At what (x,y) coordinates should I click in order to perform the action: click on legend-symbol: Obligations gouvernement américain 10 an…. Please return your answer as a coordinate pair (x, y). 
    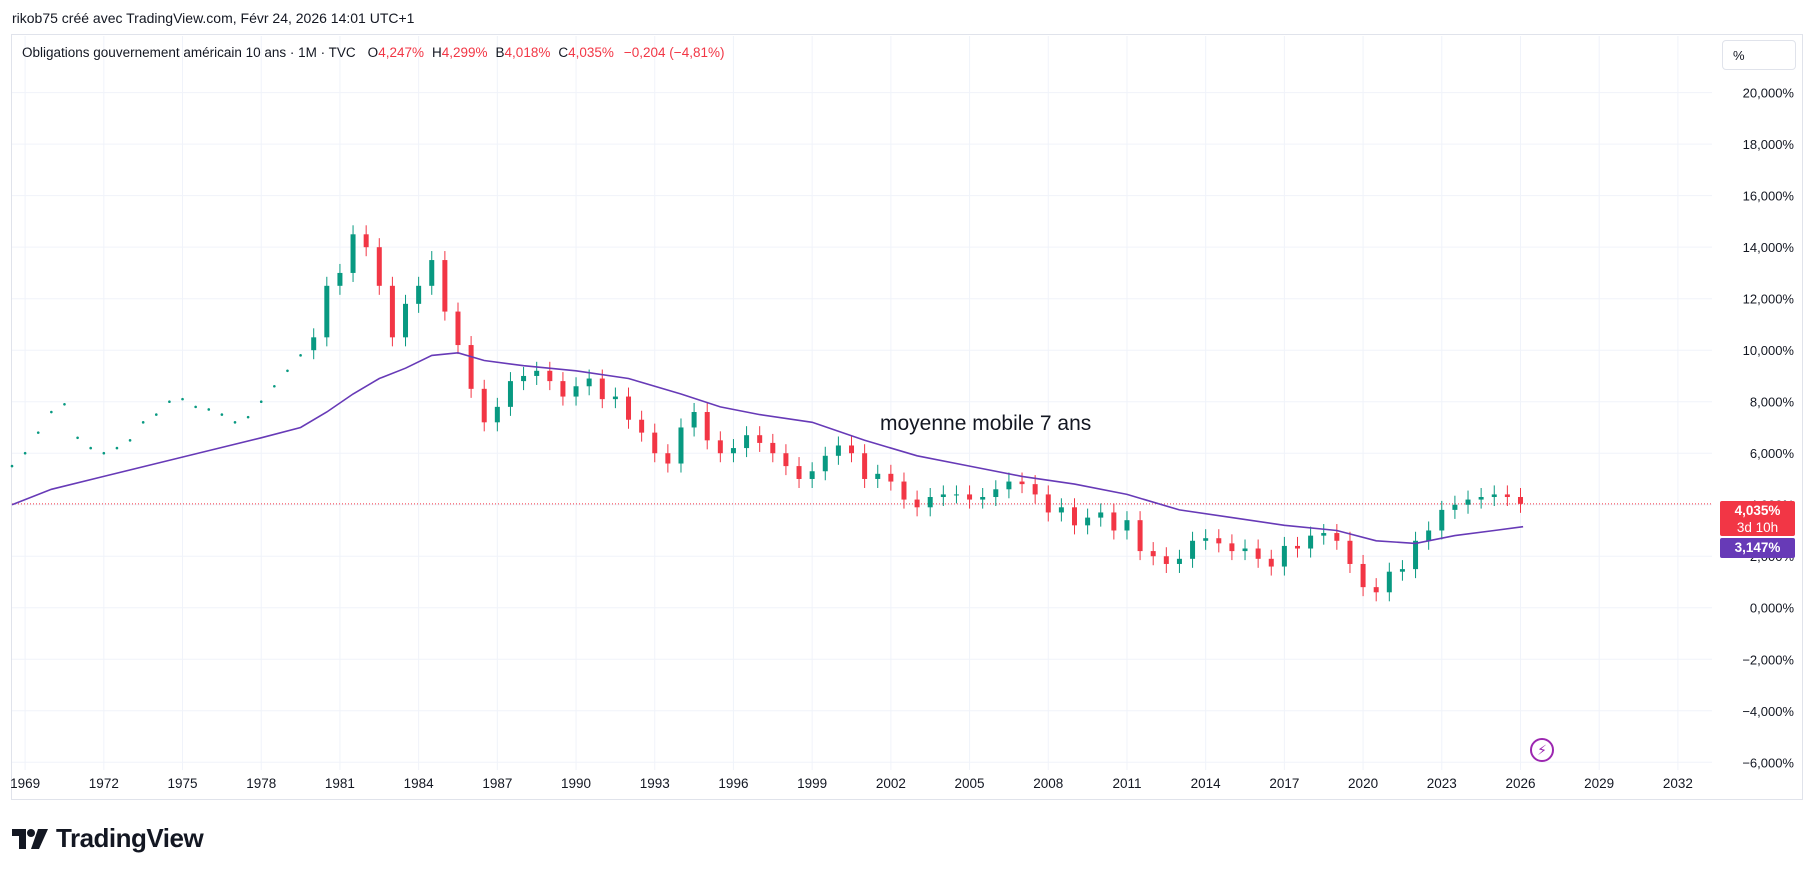
    Looking at the image, I should click on (189, 52).